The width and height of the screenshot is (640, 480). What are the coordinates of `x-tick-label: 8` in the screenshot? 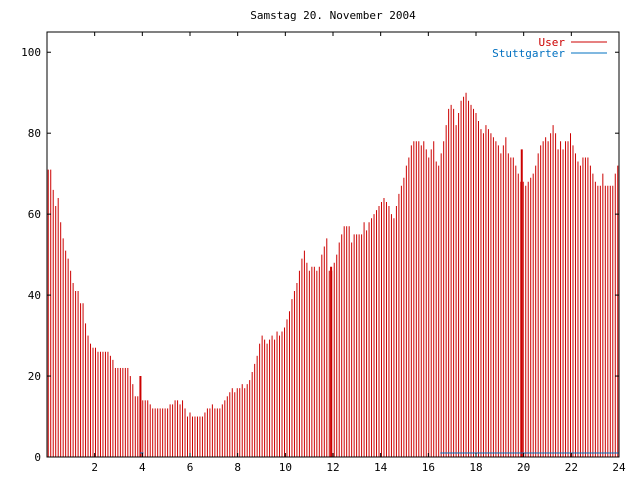 It's located at (237, 467).